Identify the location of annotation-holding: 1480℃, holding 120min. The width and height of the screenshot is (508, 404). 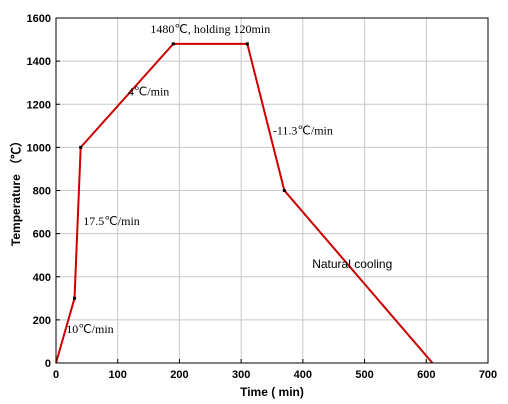
(210, 29).